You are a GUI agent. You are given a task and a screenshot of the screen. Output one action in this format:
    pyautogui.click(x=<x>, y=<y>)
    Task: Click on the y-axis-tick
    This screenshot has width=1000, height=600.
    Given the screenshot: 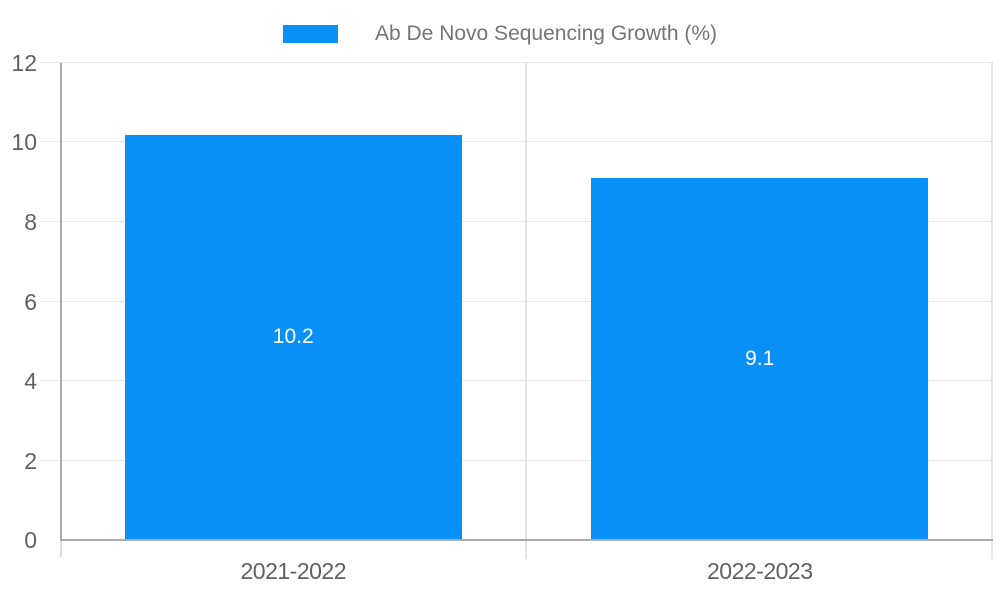 What is the action you would take?
    pyautogui.click(x=61, y=548)
    